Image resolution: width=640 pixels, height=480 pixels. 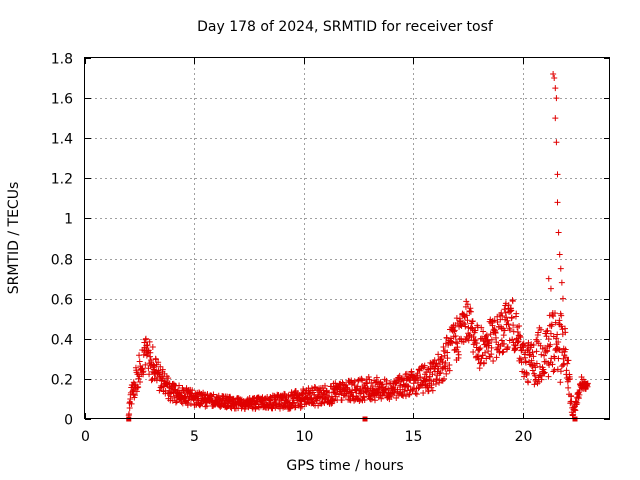 What do you see at coordinates (344, 466) in the screenshot?
I see `x-axis-label: GPS time / hours` at bounding box center [344, 466].